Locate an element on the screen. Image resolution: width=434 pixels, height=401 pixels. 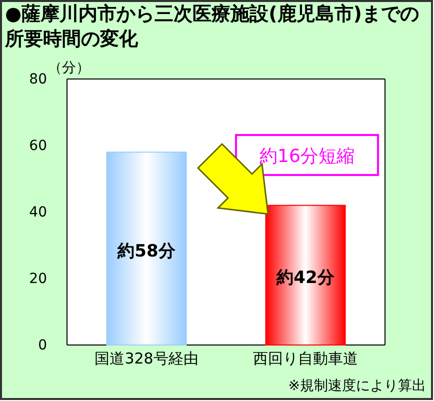
y-tick-label: 40 is located at coordinates (38, 212).